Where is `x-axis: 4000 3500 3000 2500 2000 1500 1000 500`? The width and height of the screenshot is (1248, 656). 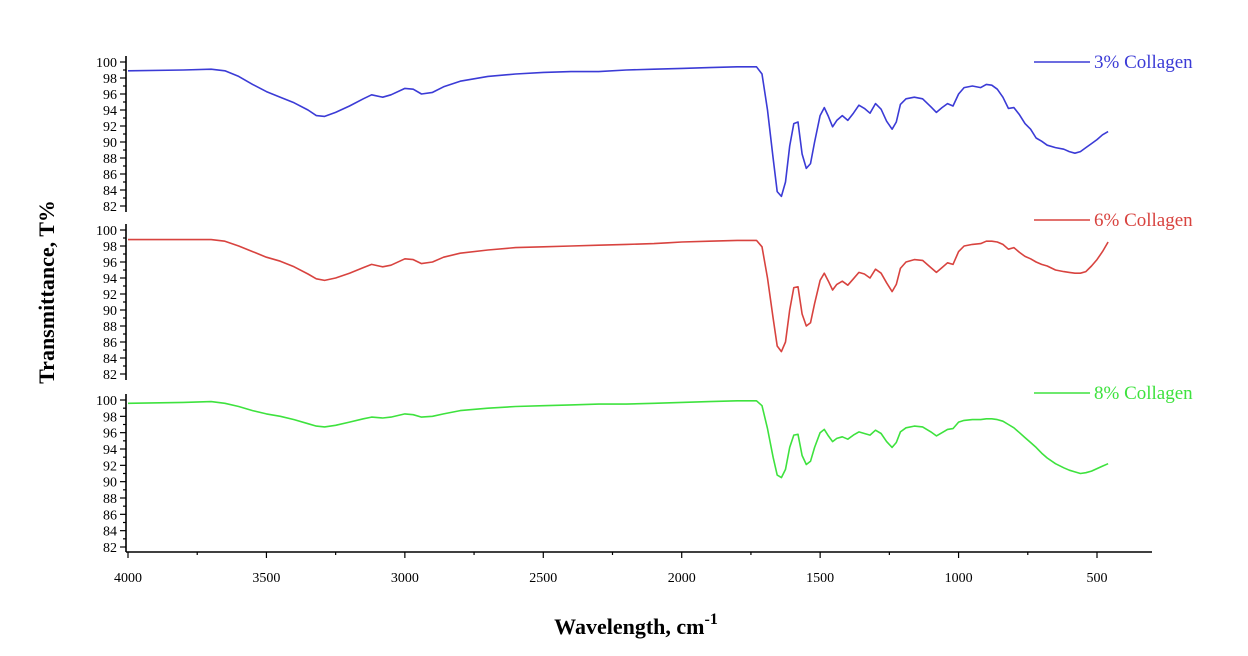
x-axis: 4000 3500 3000 2500 2000 1500 1000 500 is located at coordinates (633, 568).